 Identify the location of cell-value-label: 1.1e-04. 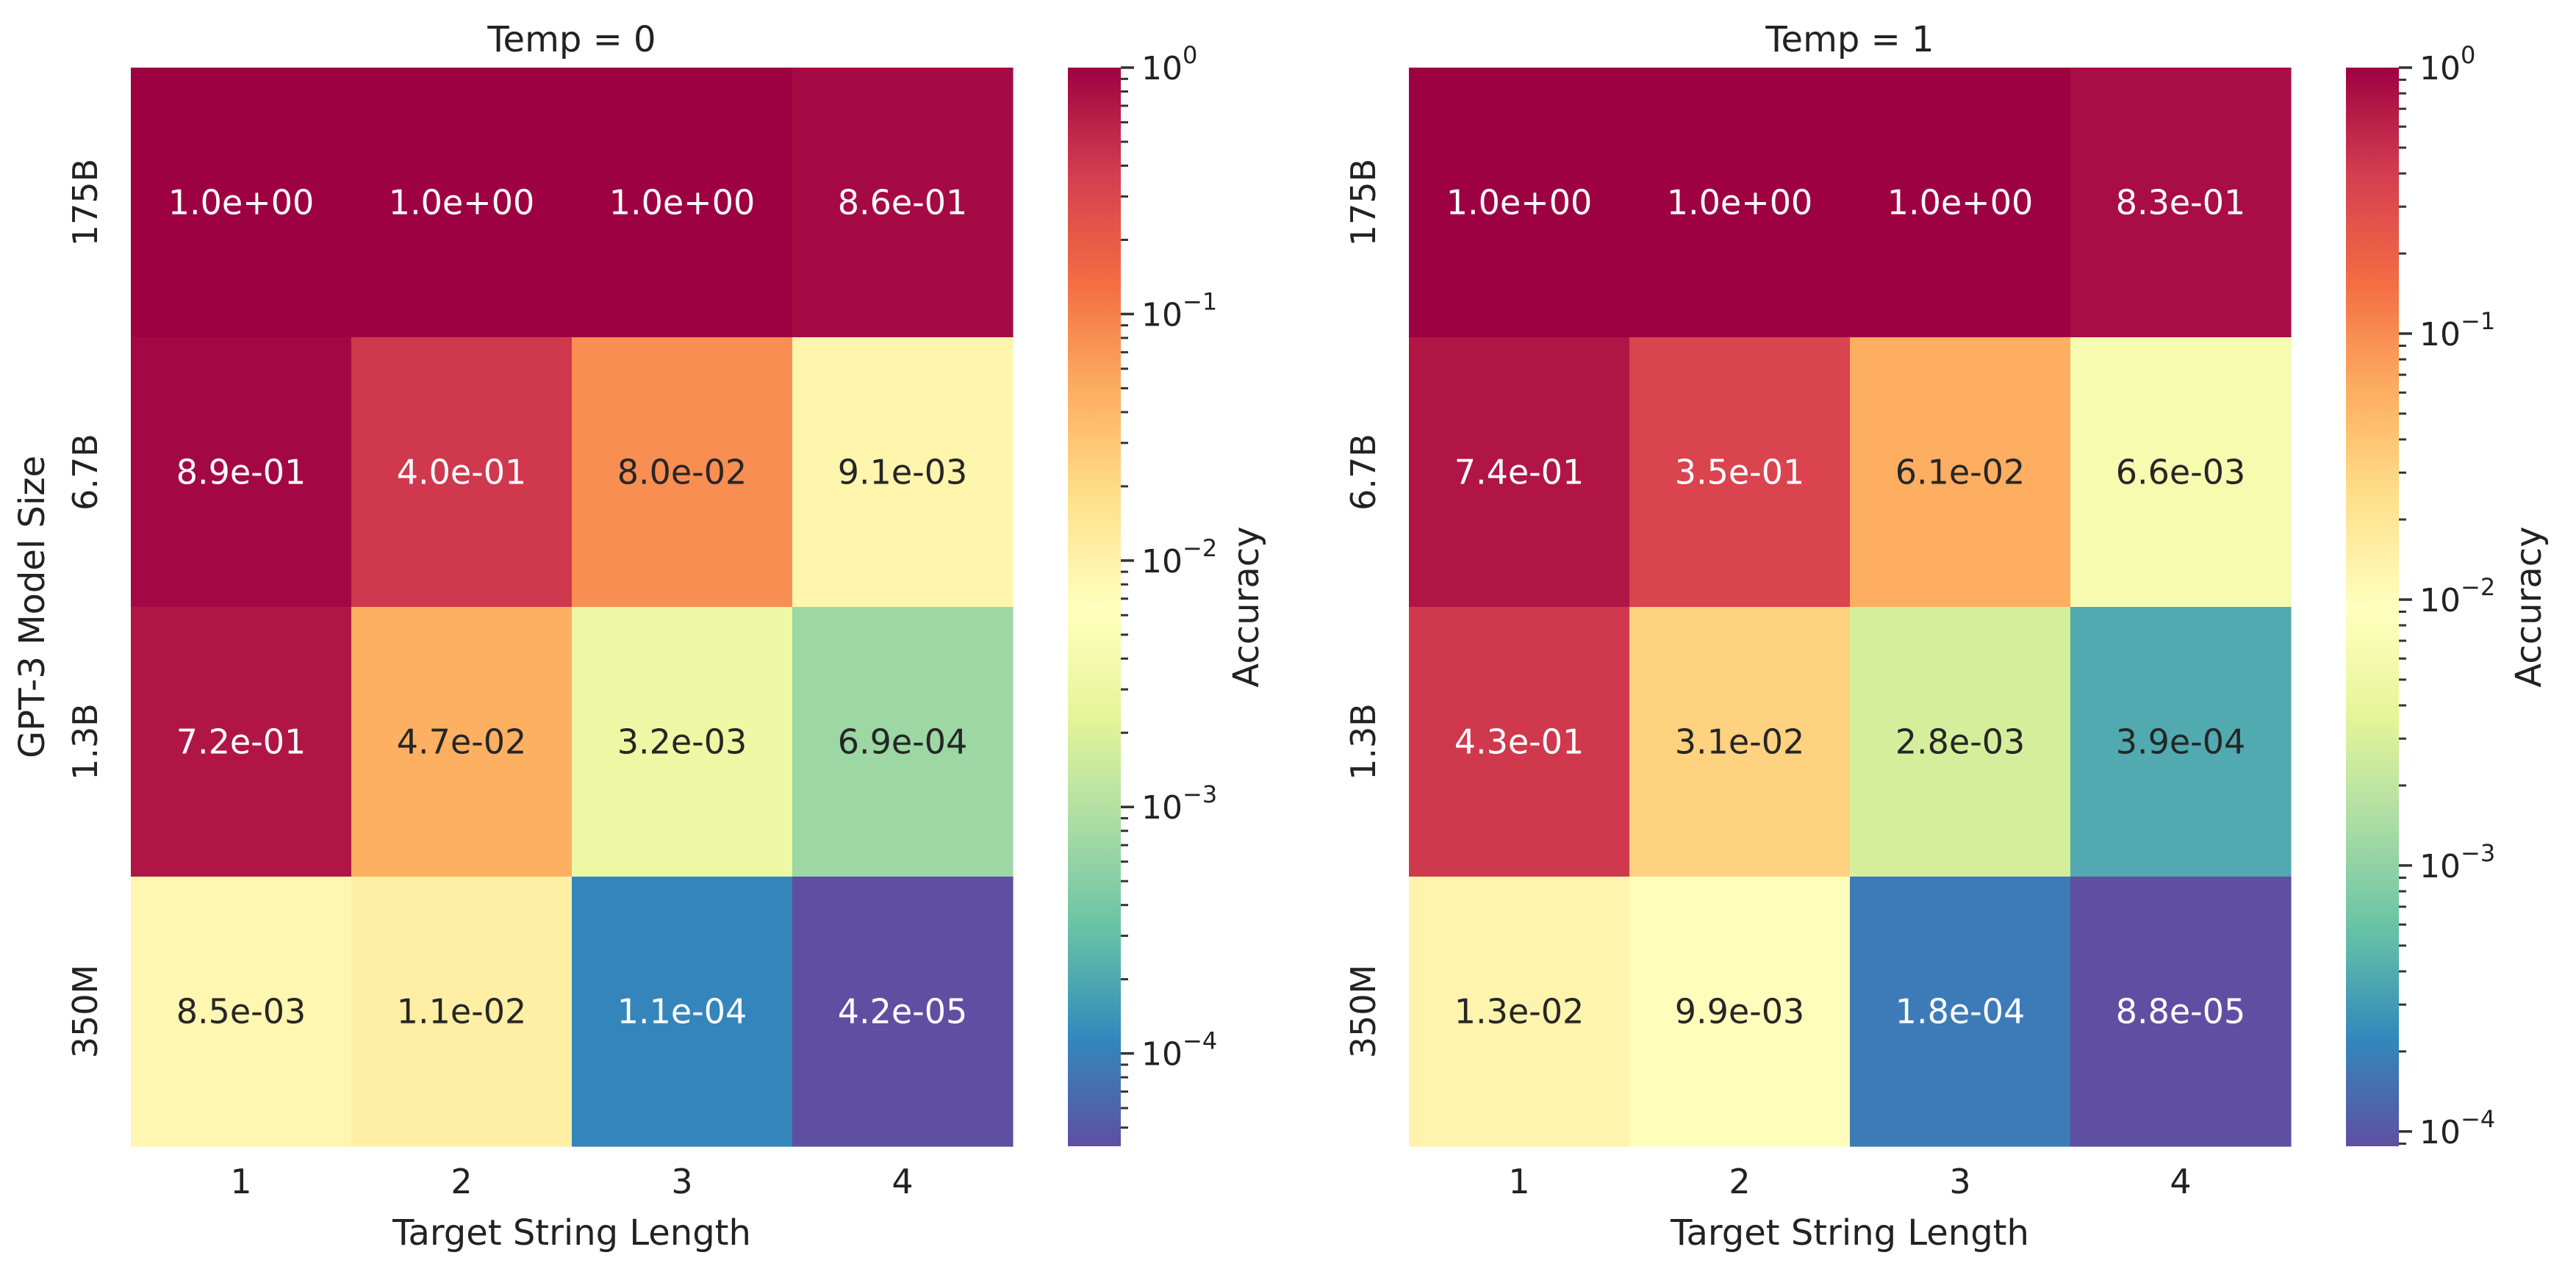
(682, 1012).